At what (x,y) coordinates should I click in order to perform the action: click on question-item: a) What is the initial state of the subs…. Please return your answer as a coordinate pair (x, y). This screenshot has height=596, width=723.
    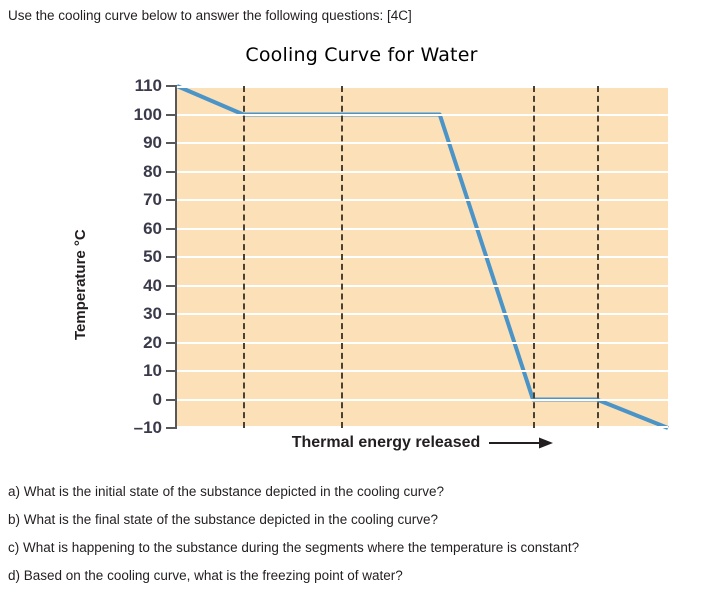
    Looking at the image, I should click on (226, 491).